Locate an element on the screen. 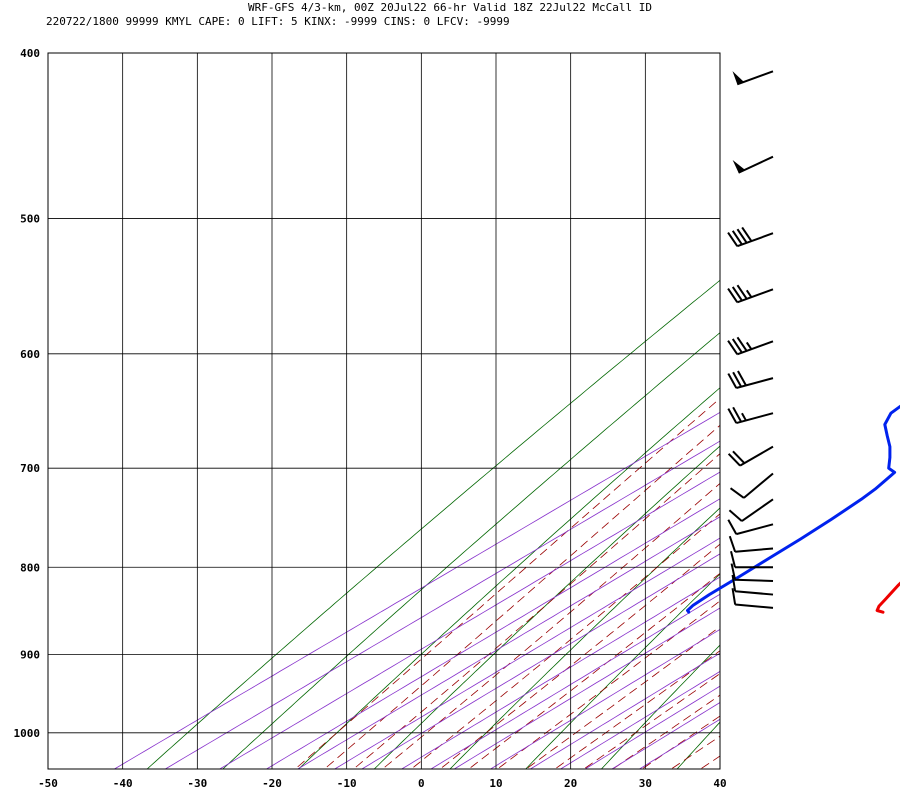 The image size is (900, 800). y-tick-label: 400 is located at coordinates (30, 53).